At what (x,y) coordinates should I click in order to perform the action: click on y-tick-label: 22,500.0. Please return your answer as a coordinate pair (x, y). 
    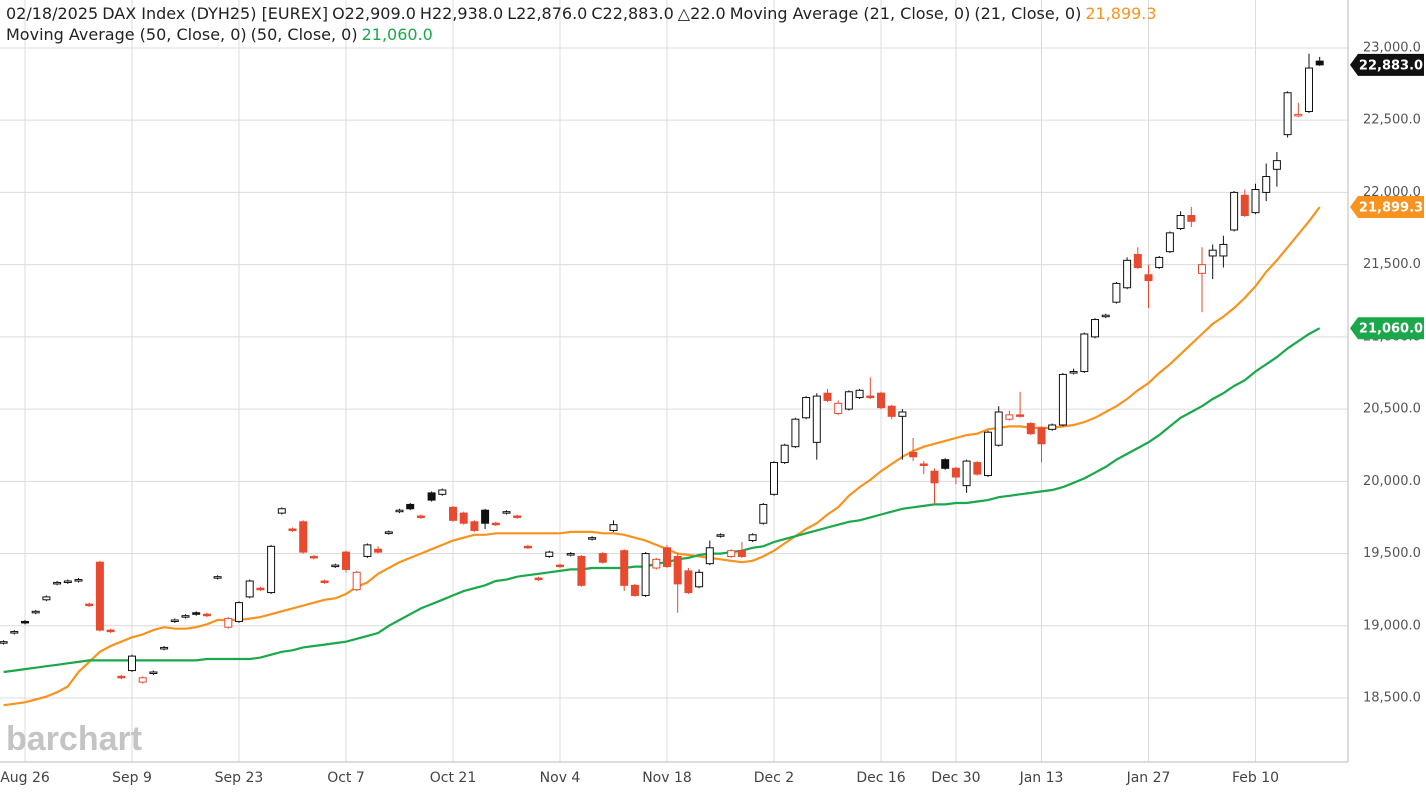
    Looking at the image, I should click on (1392, 120).